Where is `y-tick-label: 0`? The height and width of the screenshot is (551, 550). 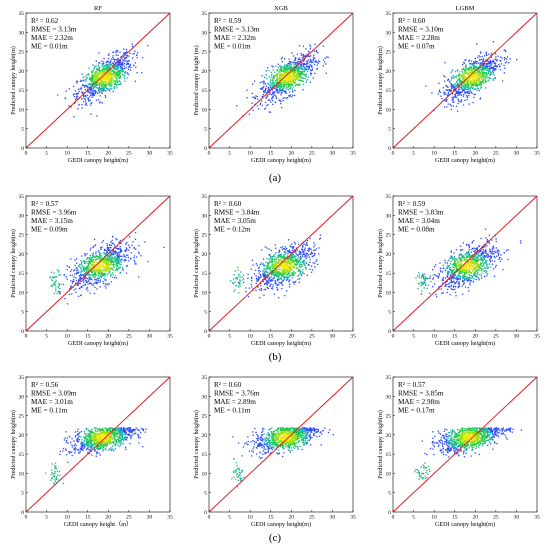 y-tick-label: 0 is located at coordinates (389, 149).